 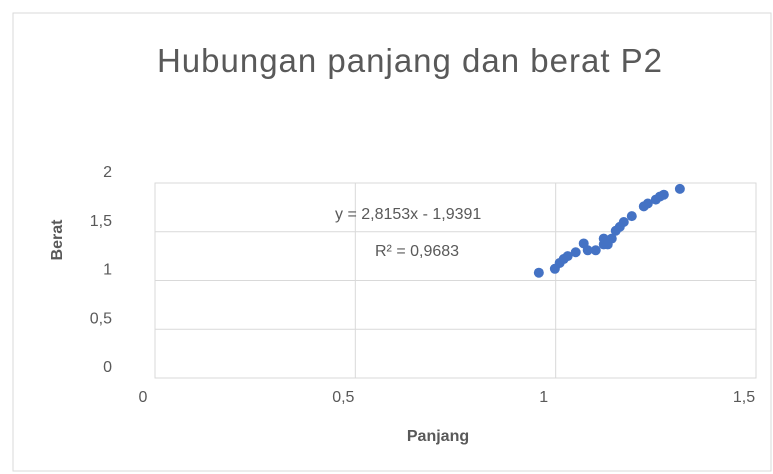 What do you see at coordinates (744, 397) in the screenshot?
I see `x-tick-label: 1,5` at bounding box center [744, 397].